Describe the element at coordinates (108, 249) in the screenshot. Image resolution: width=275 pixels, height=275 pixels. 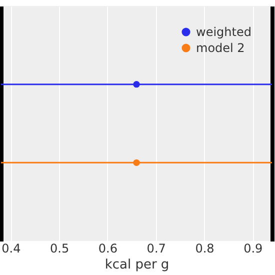
I see `x-tick-label: 0.6` at that location.